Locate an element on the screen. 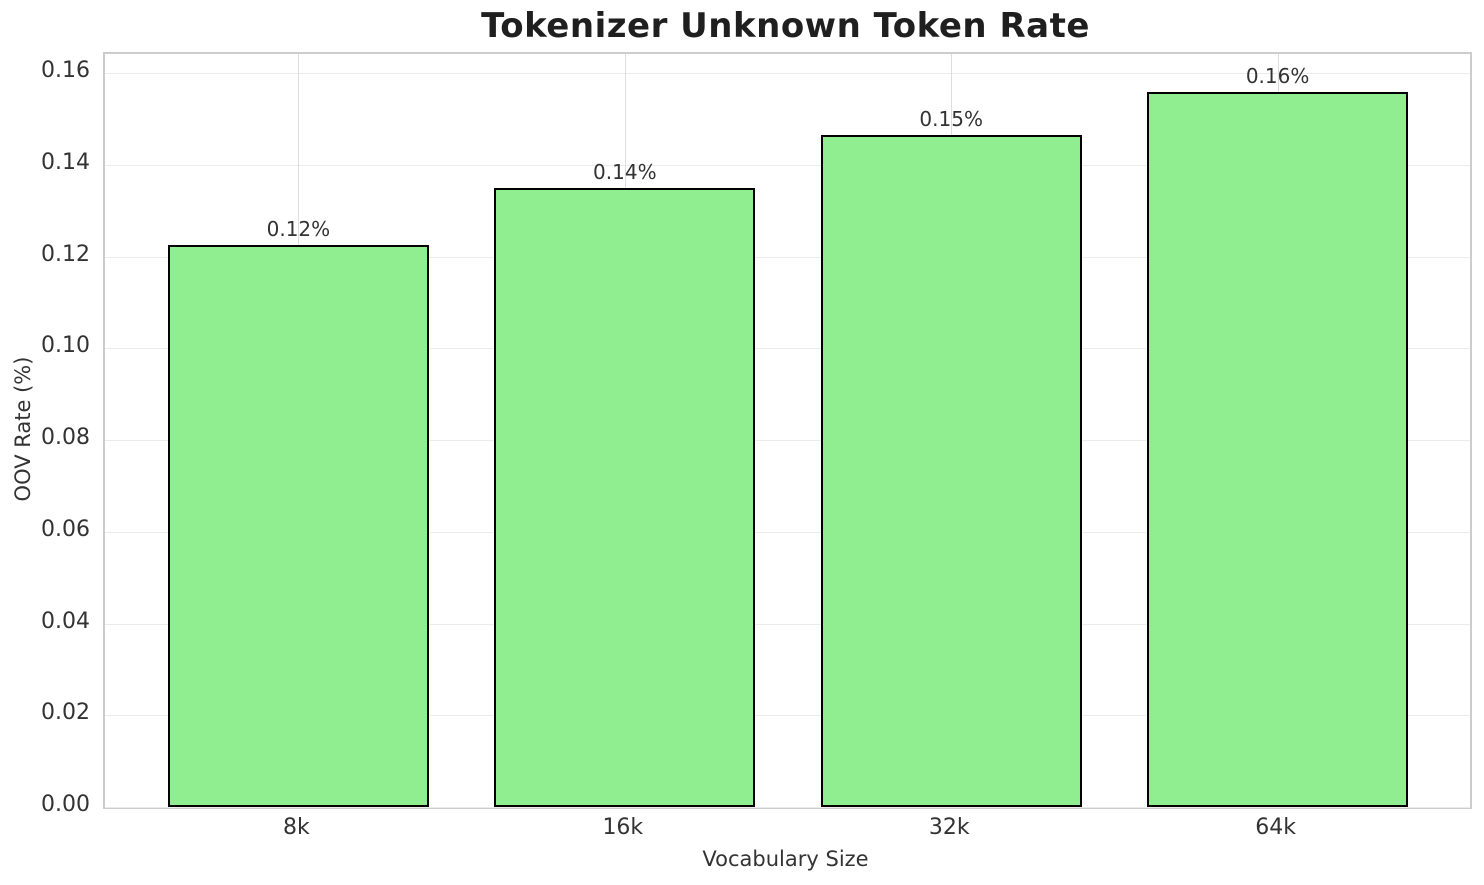  y-tick-label: 0.00 is located at coordinates (65, 804).